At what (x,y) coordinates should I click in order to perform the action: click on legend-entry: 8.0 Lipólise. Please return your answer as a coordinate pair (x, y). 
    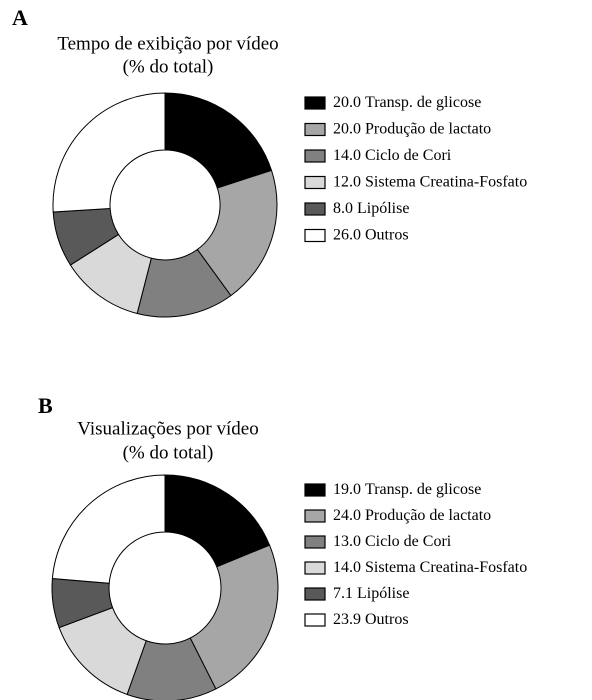
    Looking at the image, I should click on (371, 208).